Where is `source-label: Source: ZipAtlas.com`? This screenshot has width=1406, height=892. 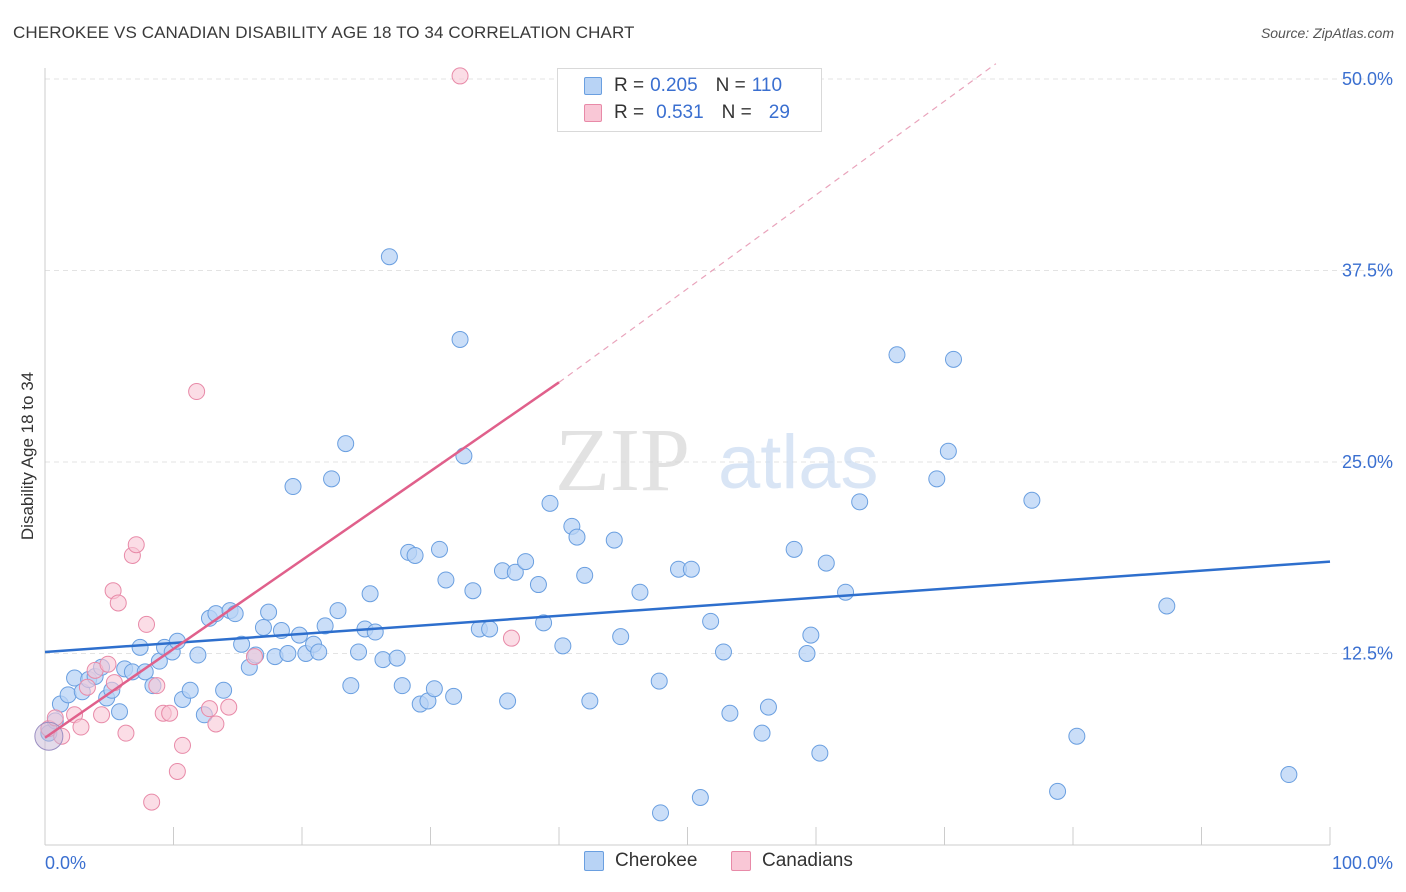 source-label: Source: ZipAtlas.com is located at coordinates (1327, 33).